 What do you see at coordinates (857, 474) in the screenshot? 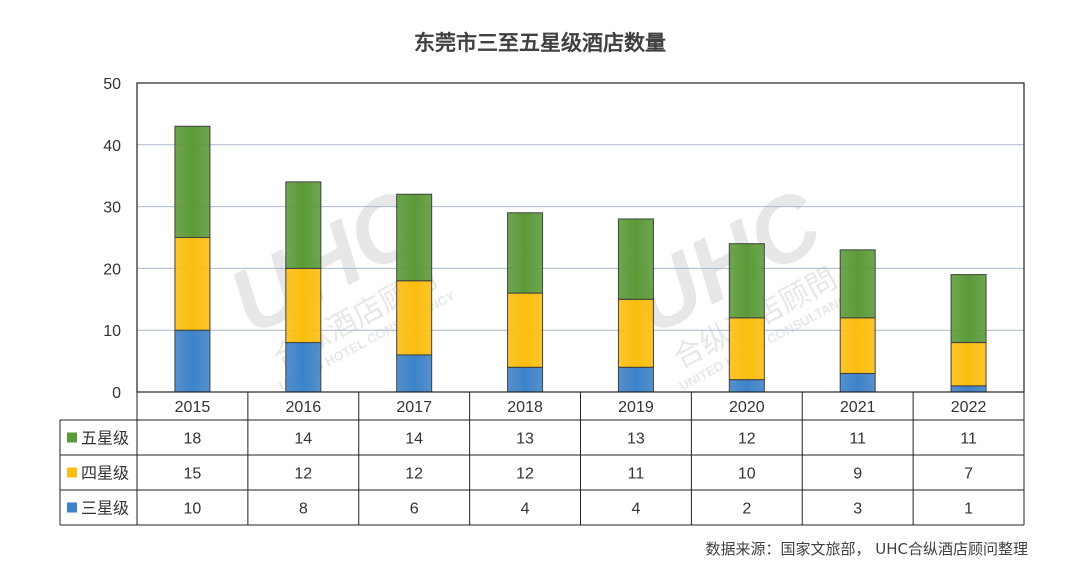
I see `data-label: 9` at bounding box center [857, 474].